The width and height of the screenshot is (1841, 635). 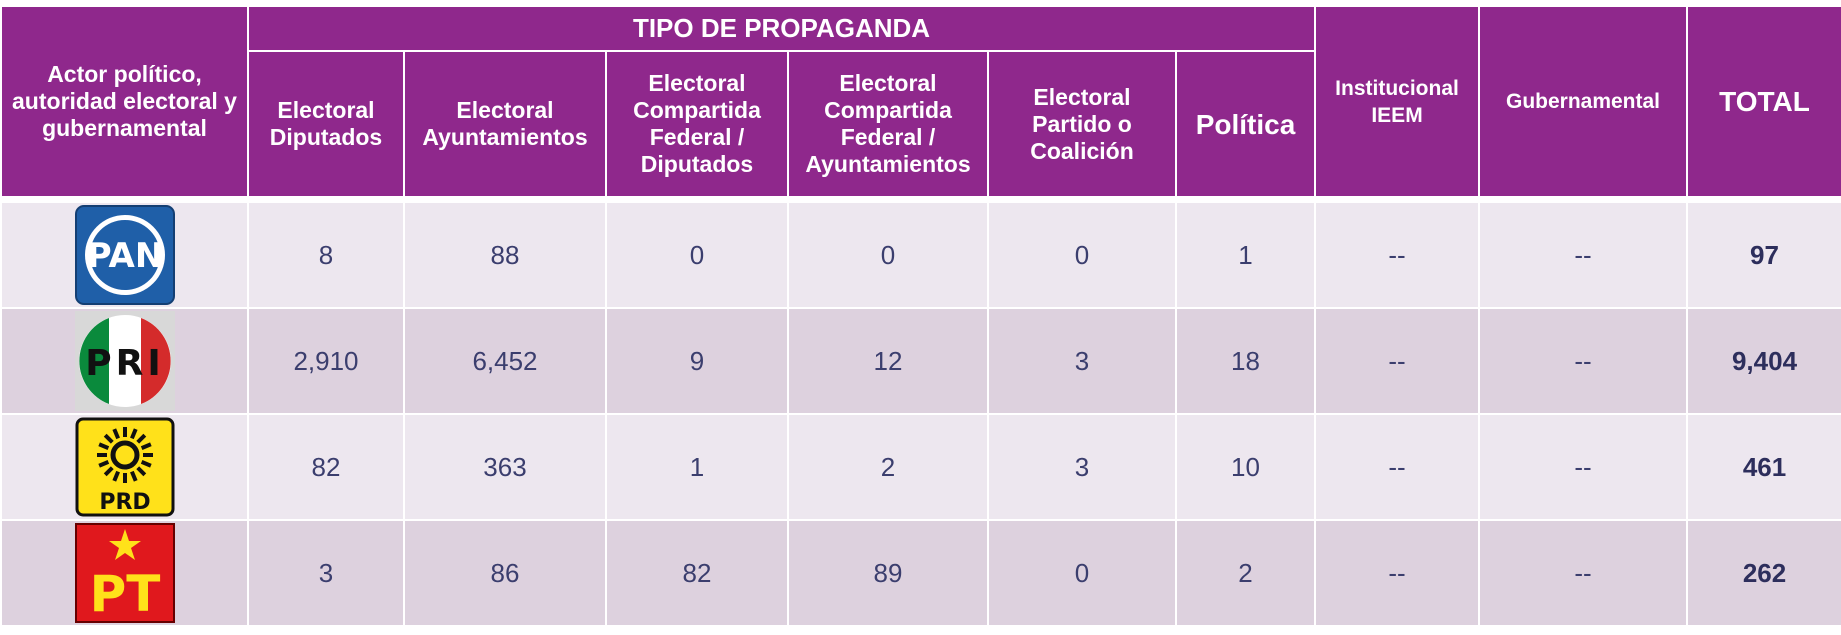 I want to click on total-cell: 461, so click(x=1763, y=467).